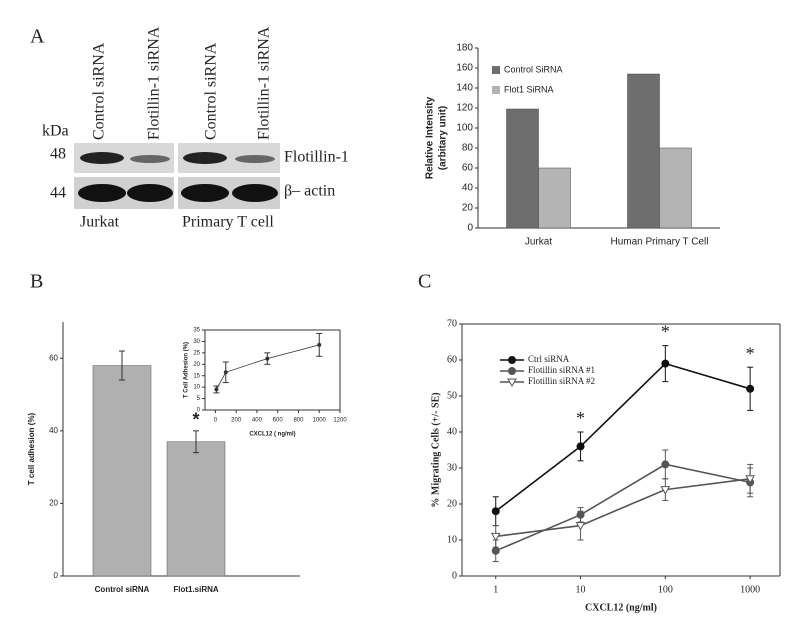 Image resolution: width=800 pixels, height=619 pixels. Describe the element at coordinates (452, 395) in the screenshot. I see `y-tick-label: 50` at that location.